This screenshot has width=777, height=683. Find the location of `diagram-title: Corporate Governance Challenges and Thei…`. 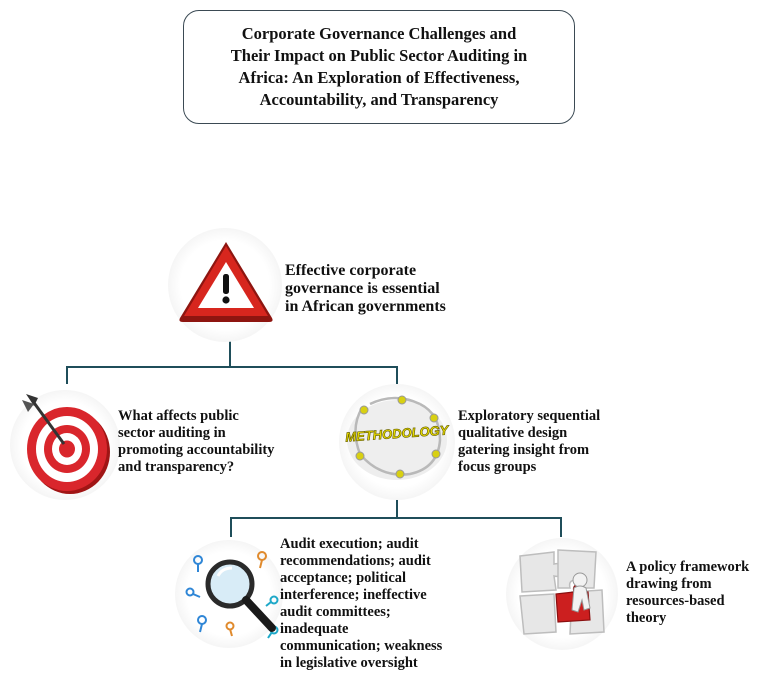

diagram-title: Corporate Governance Challenges and Thei… is located at coordinates (379, 66).